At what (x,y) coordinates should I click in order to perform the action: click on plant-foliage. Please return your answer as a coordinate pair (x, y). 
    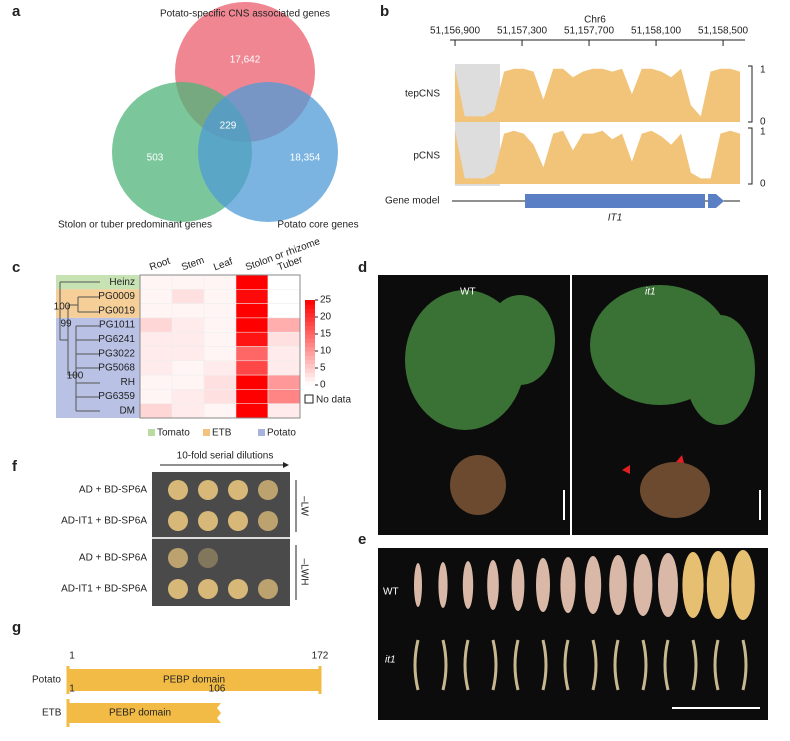
    Looking at the image, I should click on (580, 357).